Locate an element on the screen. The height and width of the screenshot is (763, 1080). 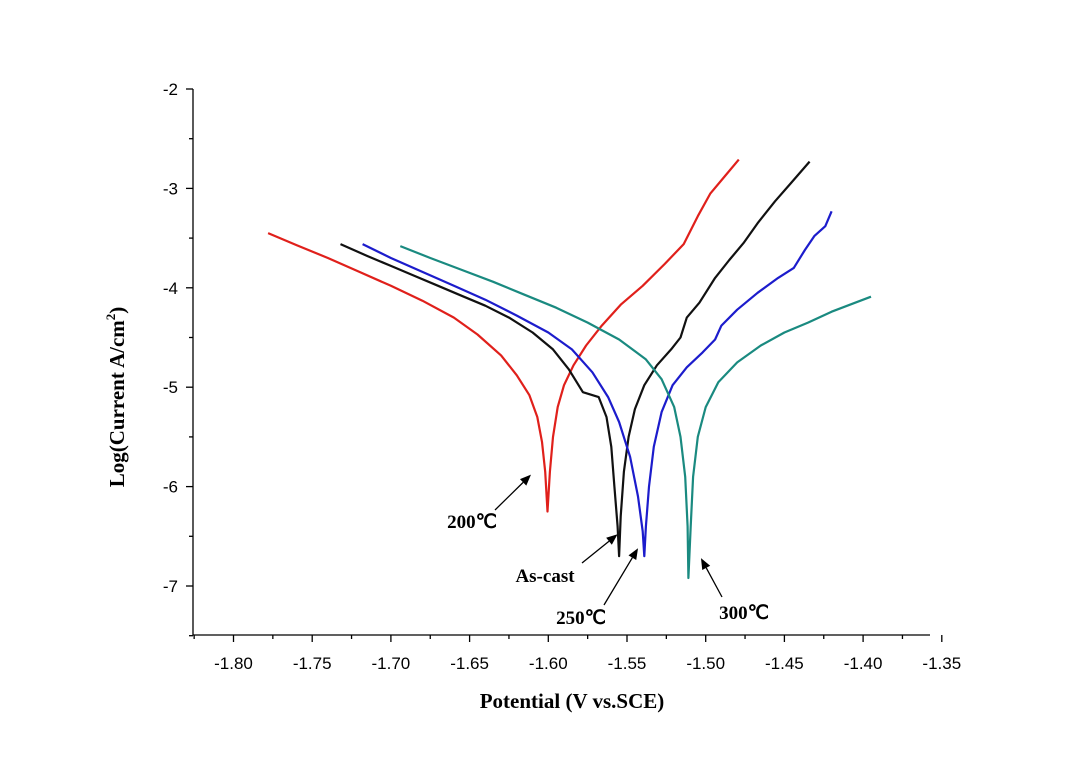
y-tick-label: -2 is located at coordinates (170, 89).